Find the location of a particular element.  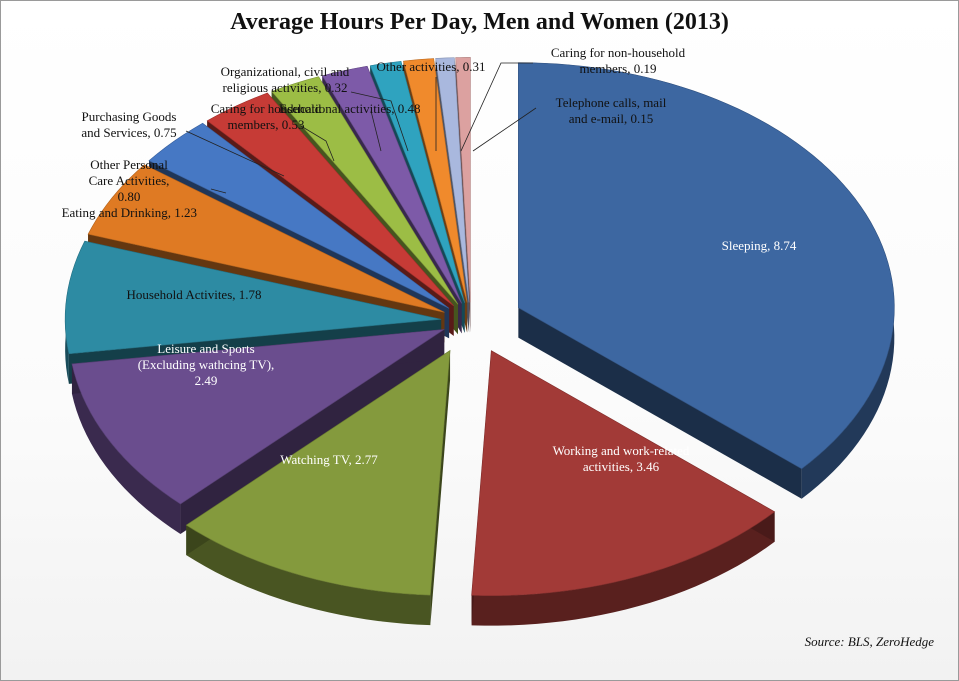

slice-top-working-and-work-related-activities is located at coordinates (623, 473).